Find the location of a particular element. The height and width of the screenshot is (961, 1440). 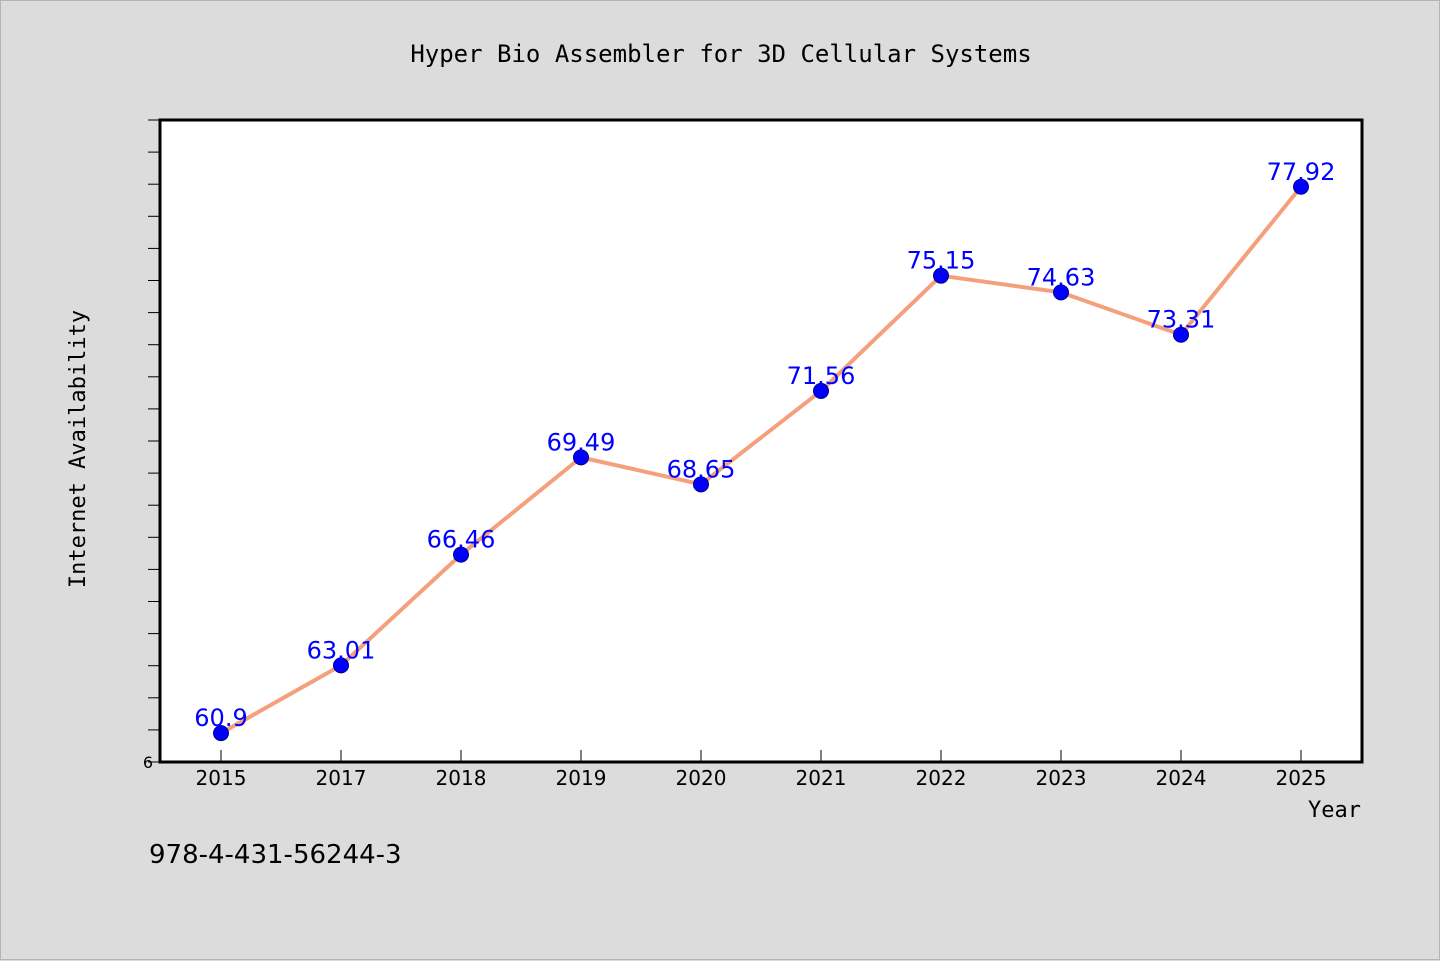

y-tick-label: 6 is located at coordinates (148, 762).